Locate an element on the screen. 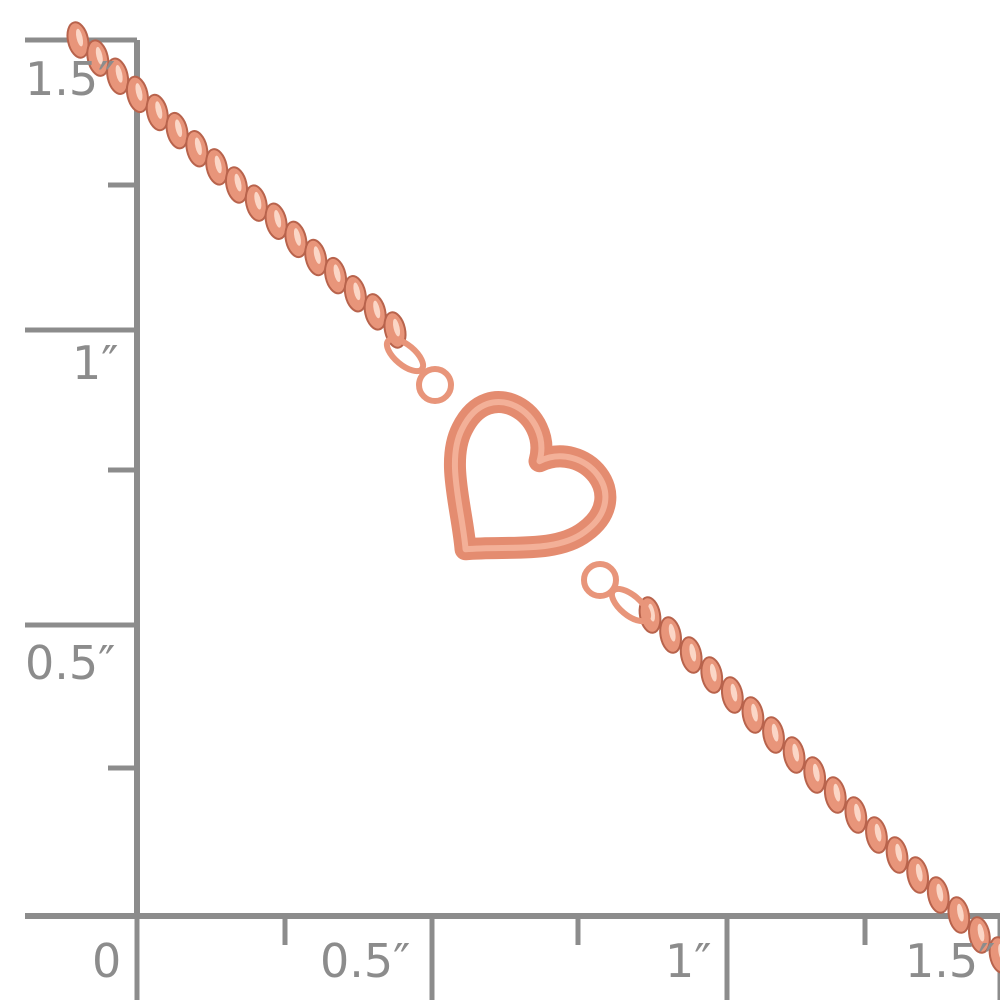  x-label-1: 1″ is located at coordinates (688, 961).